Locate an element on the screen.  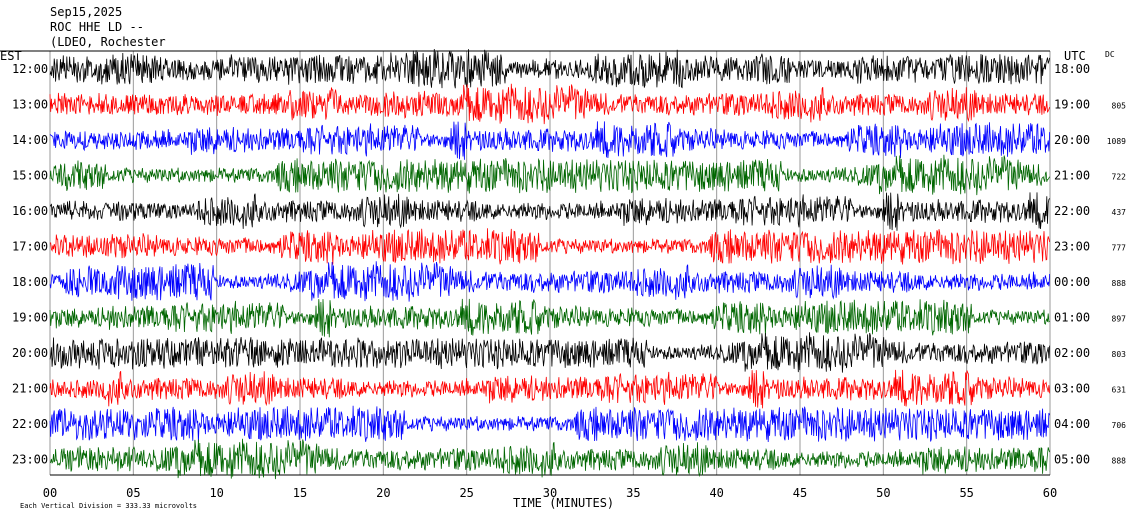
utc-label: 01:00 is located at coordinates (1072, 318).